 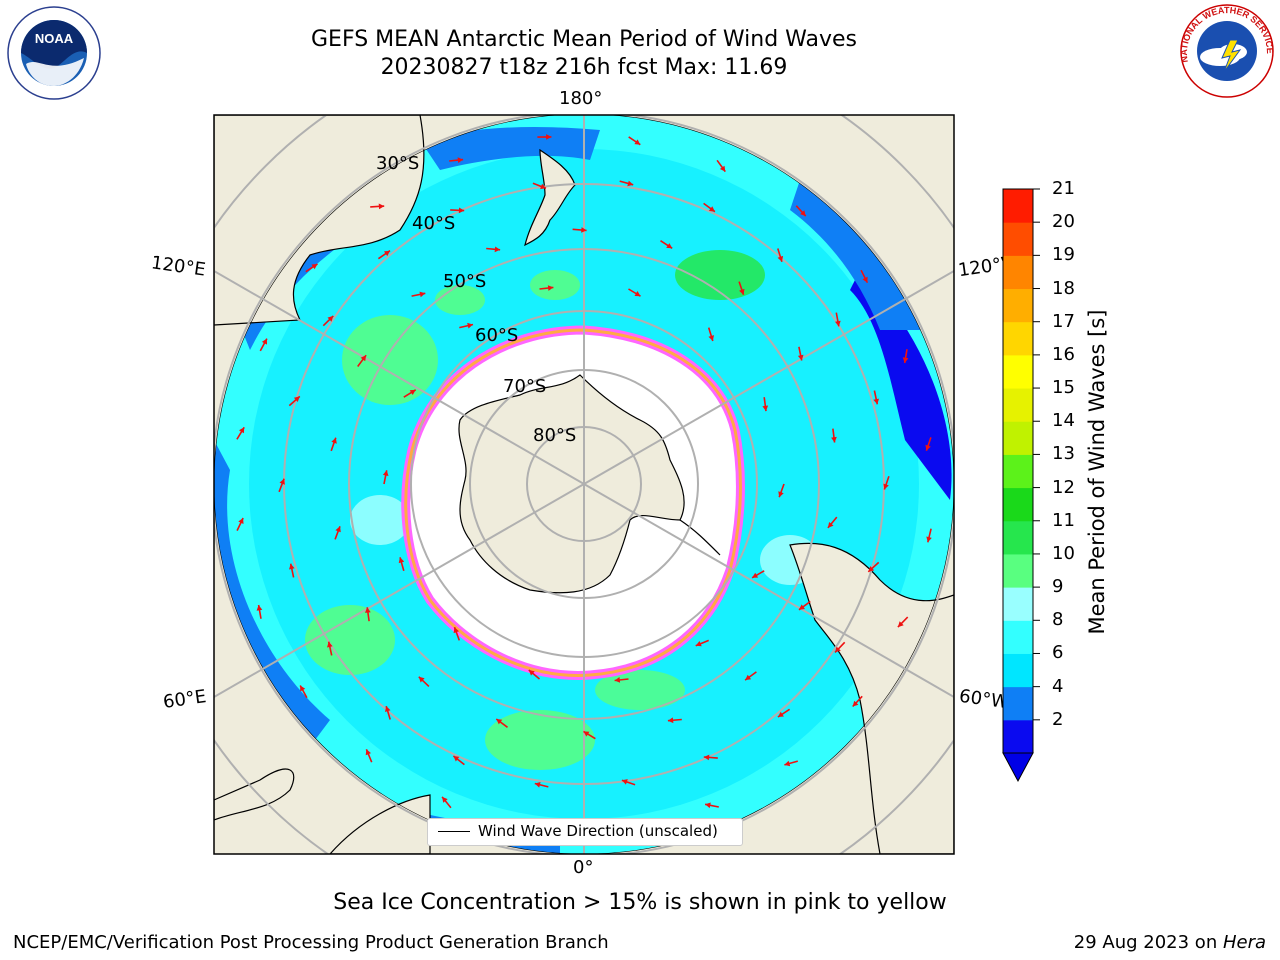 I want to click on colorbar, so click(x=1021, y=485).